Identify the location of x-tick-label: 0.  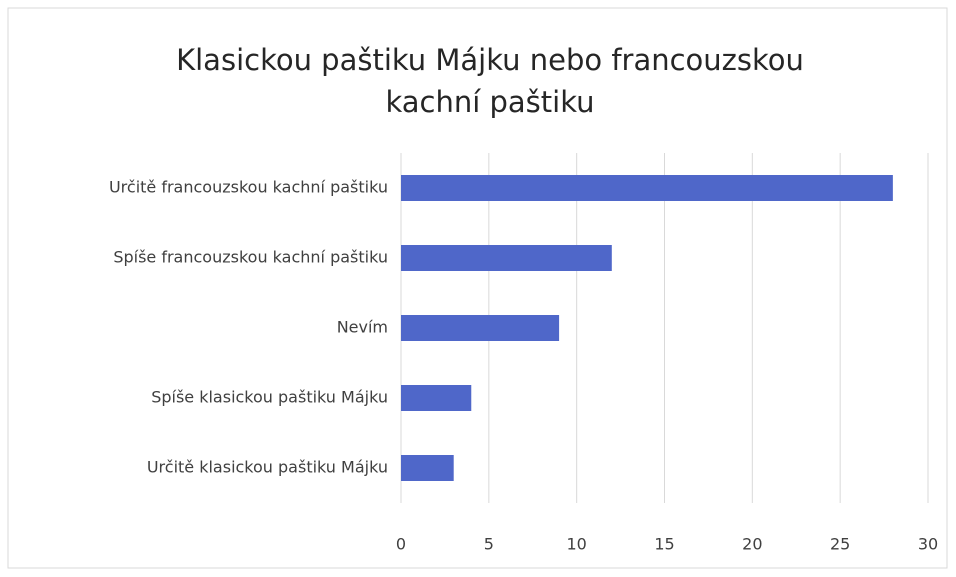
(401, 544).